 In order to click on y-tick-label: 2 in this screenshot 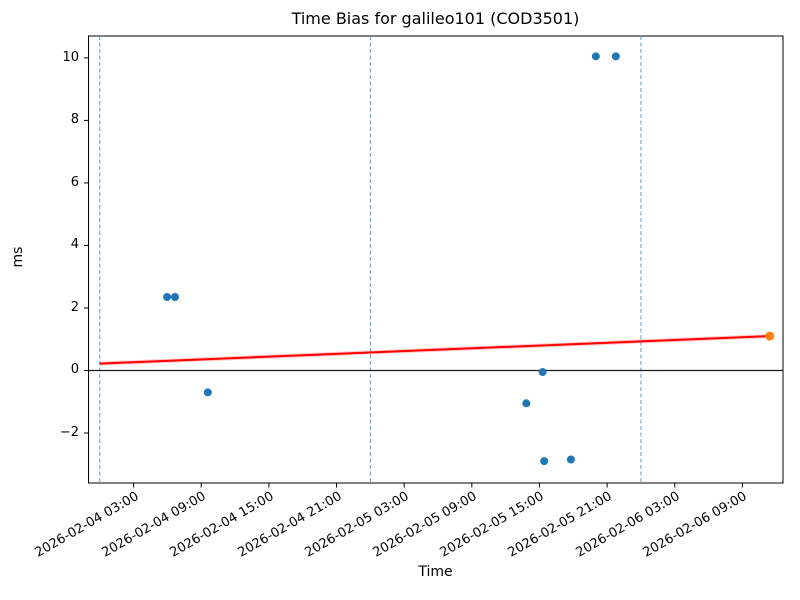, I will do `click(74, 307)`.